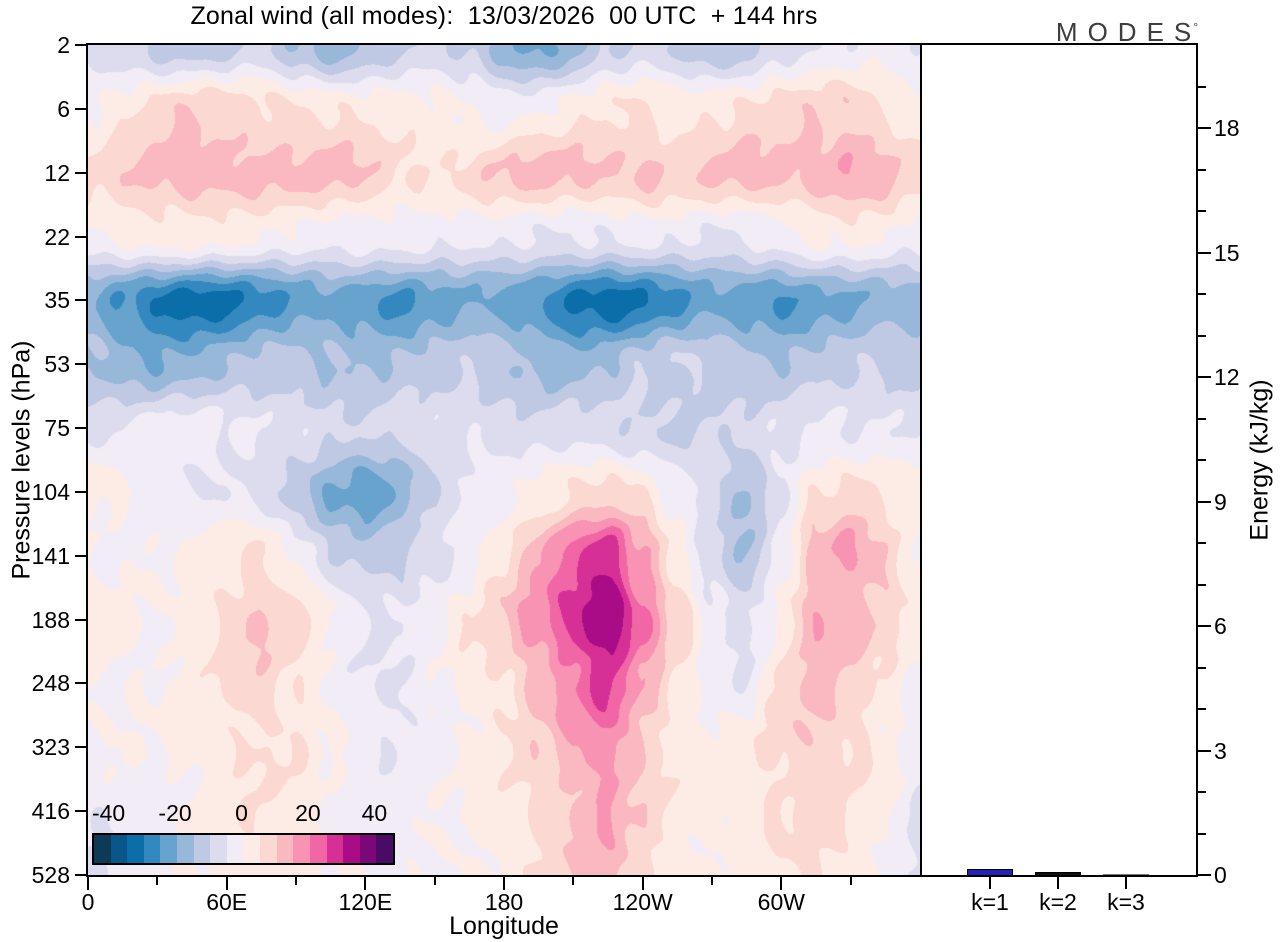 This screenshot has width=1280, height=942. I want to click on longitude-tick-label: 0, so click(88, 902).